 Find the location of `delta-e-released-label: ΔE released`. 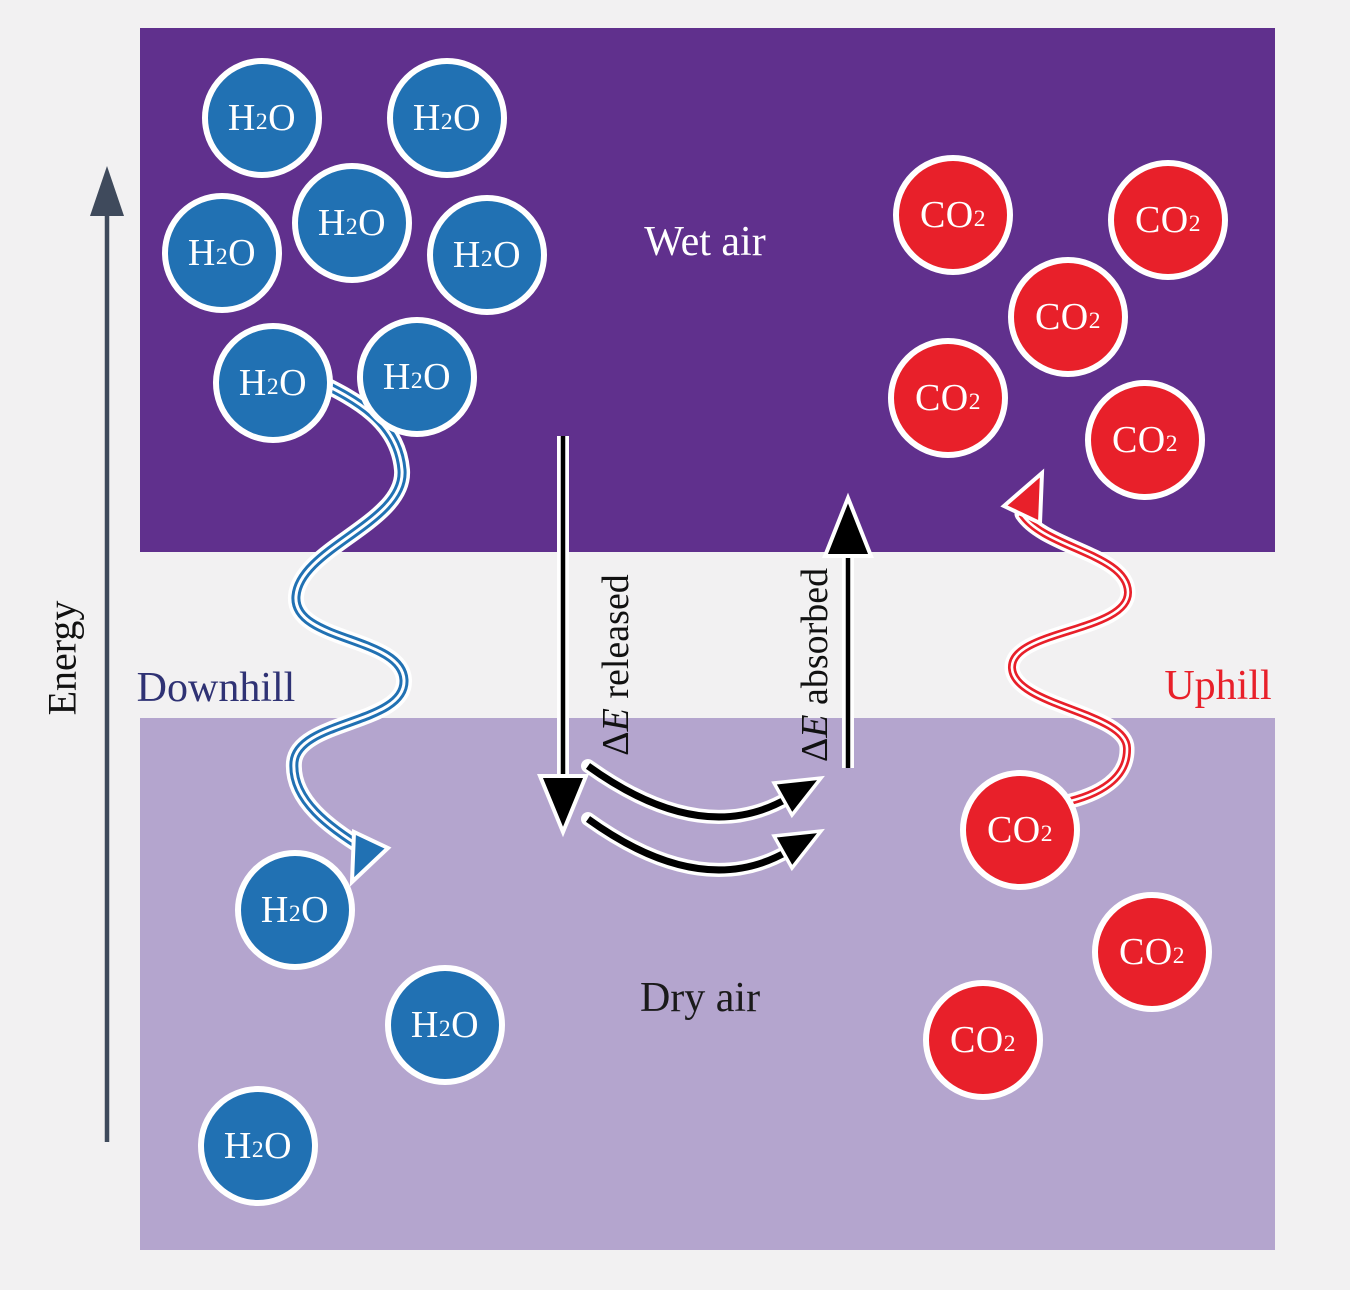

delta-e-released-label: ΔE released is located at coordinates (616, 665).